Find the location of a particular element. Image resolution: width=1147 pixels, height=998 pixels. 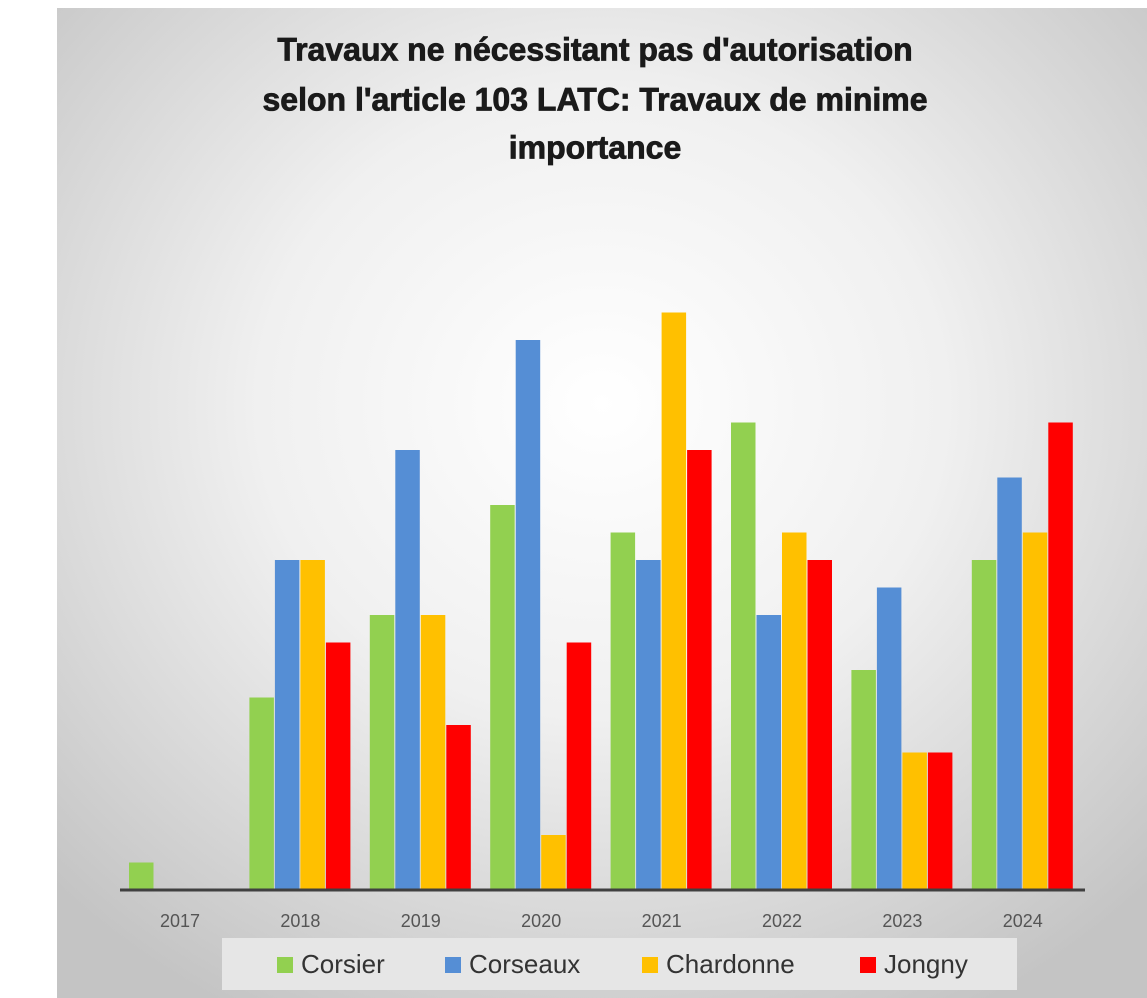

legend-label: Jongny is located at coordinates (926, 964).